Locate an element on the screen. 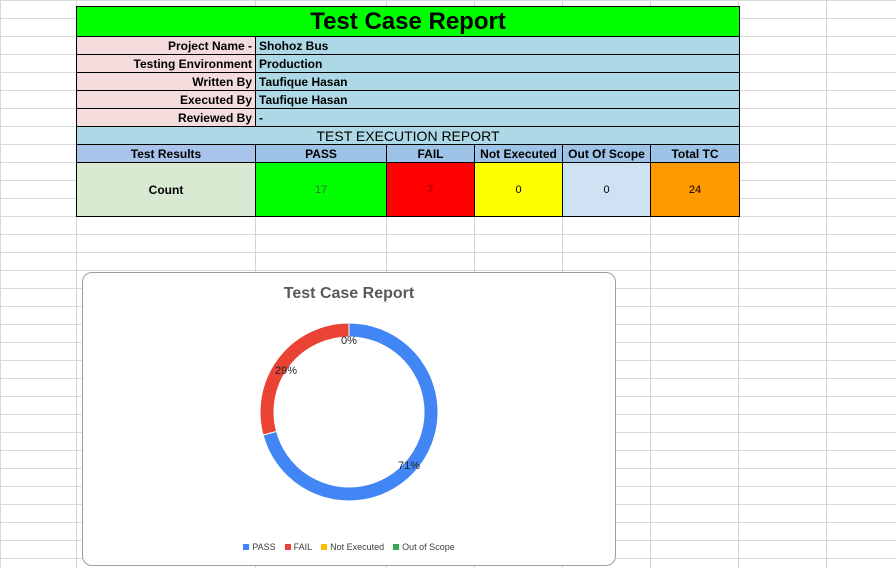 This screenshot has height=568, width=896. testing-environment-value: Production is located at coordinates (497, 63).